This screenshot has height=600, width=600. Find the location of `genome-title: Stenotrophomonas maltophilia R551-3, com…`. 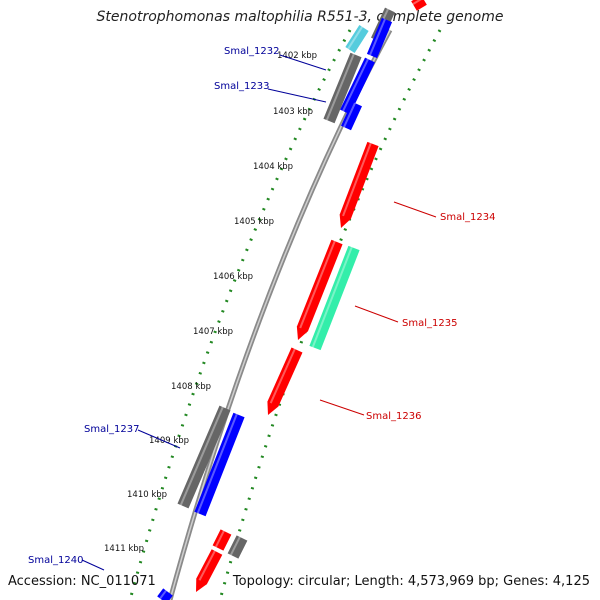

genome-title: Stenotrophomonas maltophilia R551-3, com… is located at coordinates (300, 17).